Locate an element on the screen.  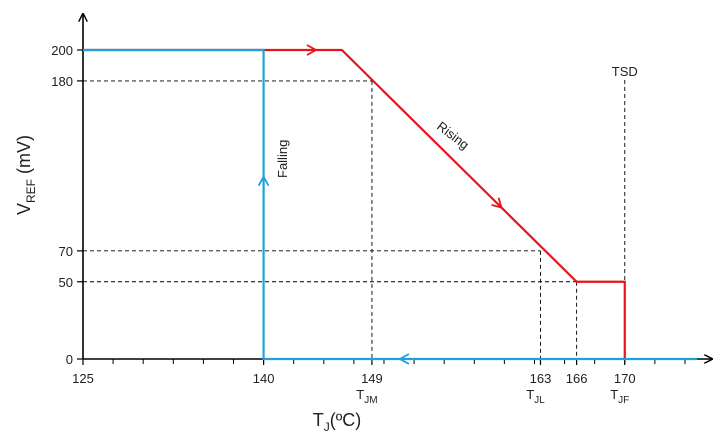
x-tick-label-166: 166 is located at coordinates (577, 378).